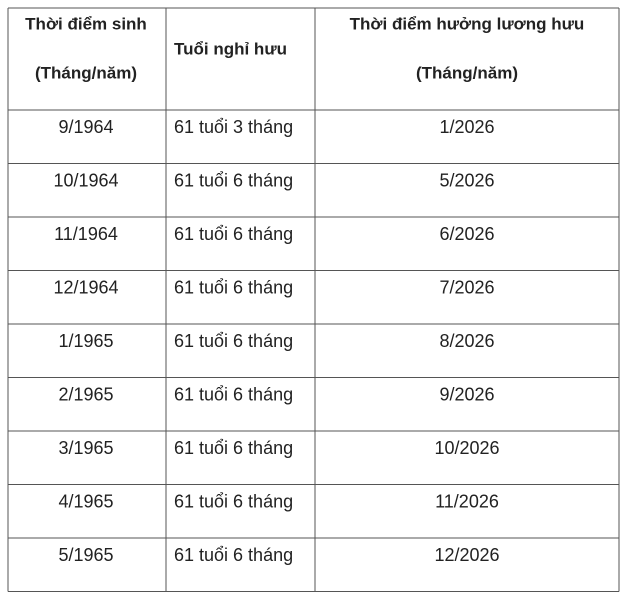 This screenshot has width=625, height=596. What do you see at coordinates (466, 127) in the screenshot?
I see `table-cell: 1/2026` at bounding box center [466, 127].